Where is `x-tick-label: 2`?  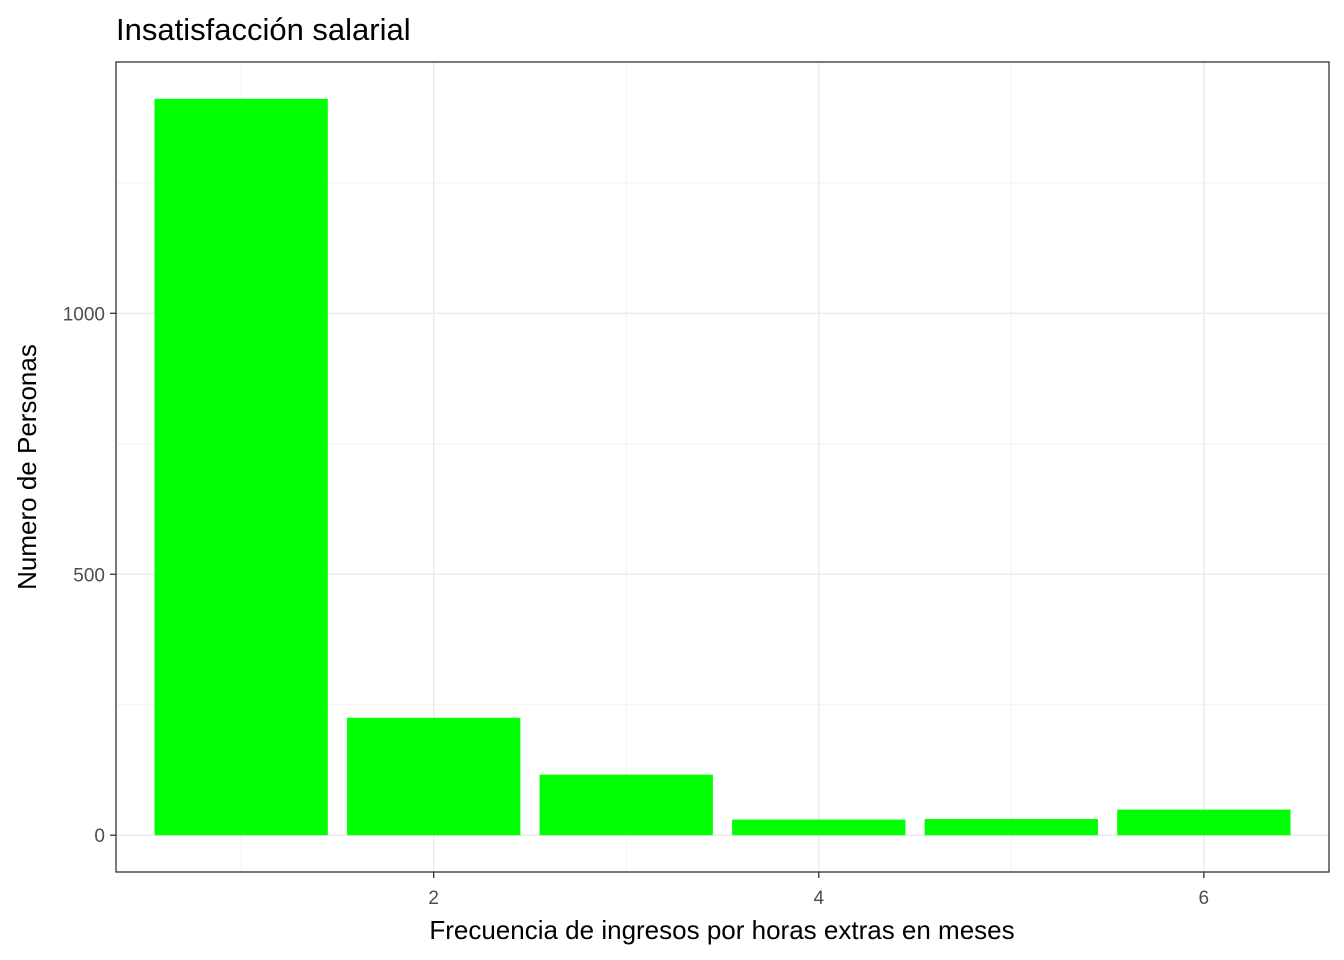
x-tick-label: 2 is located at coordinates (433, 898).